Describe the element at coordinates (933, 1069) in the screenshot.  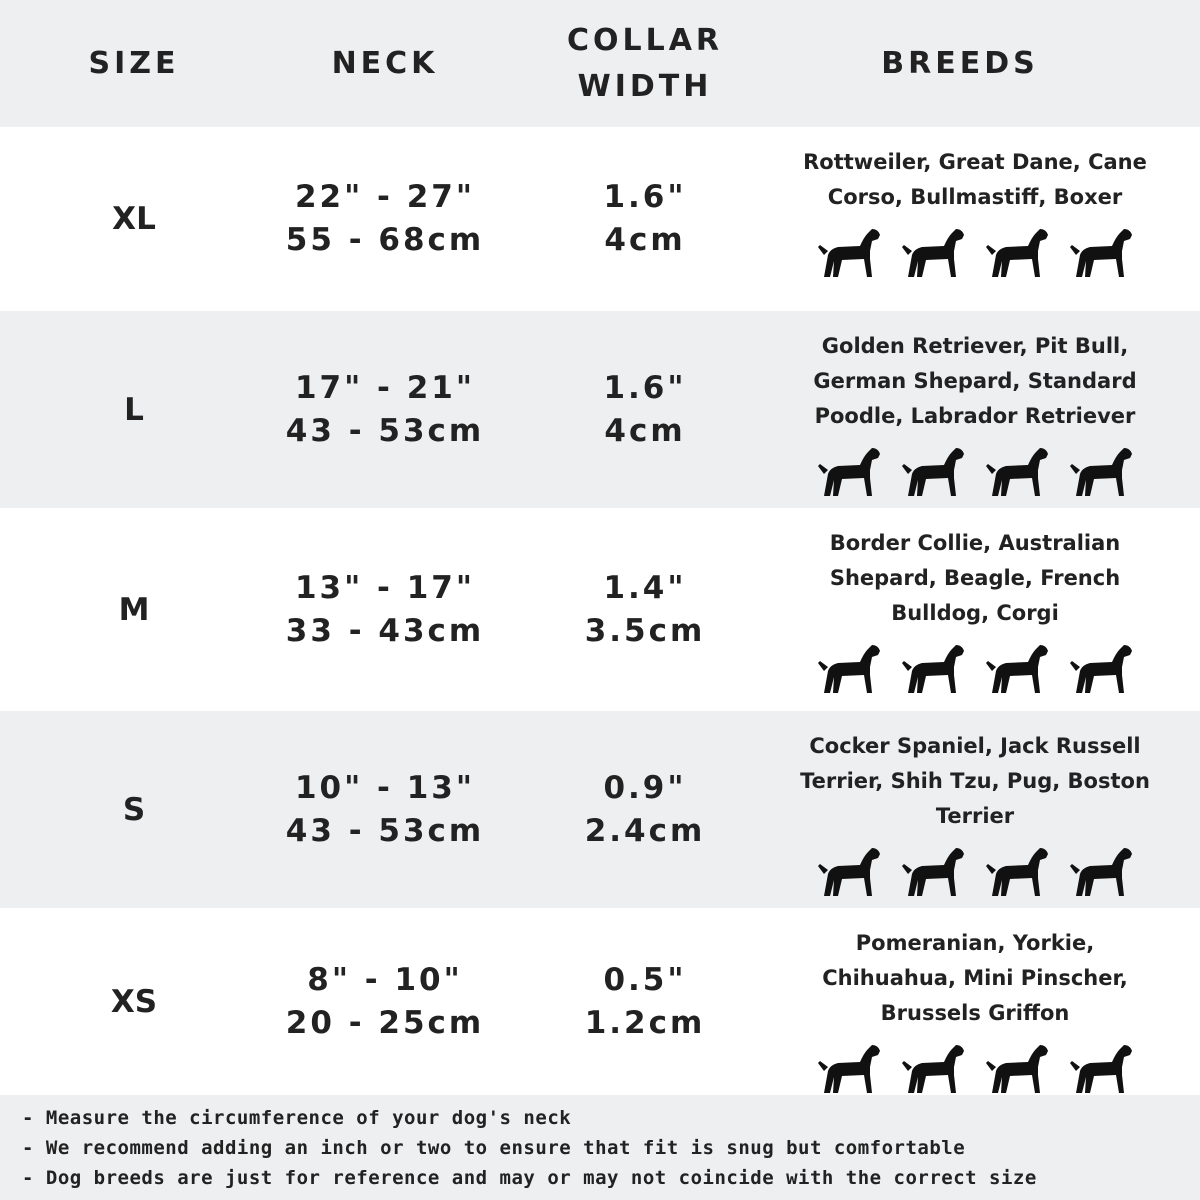
I see `yorkie-silhouette-icon` at that location.